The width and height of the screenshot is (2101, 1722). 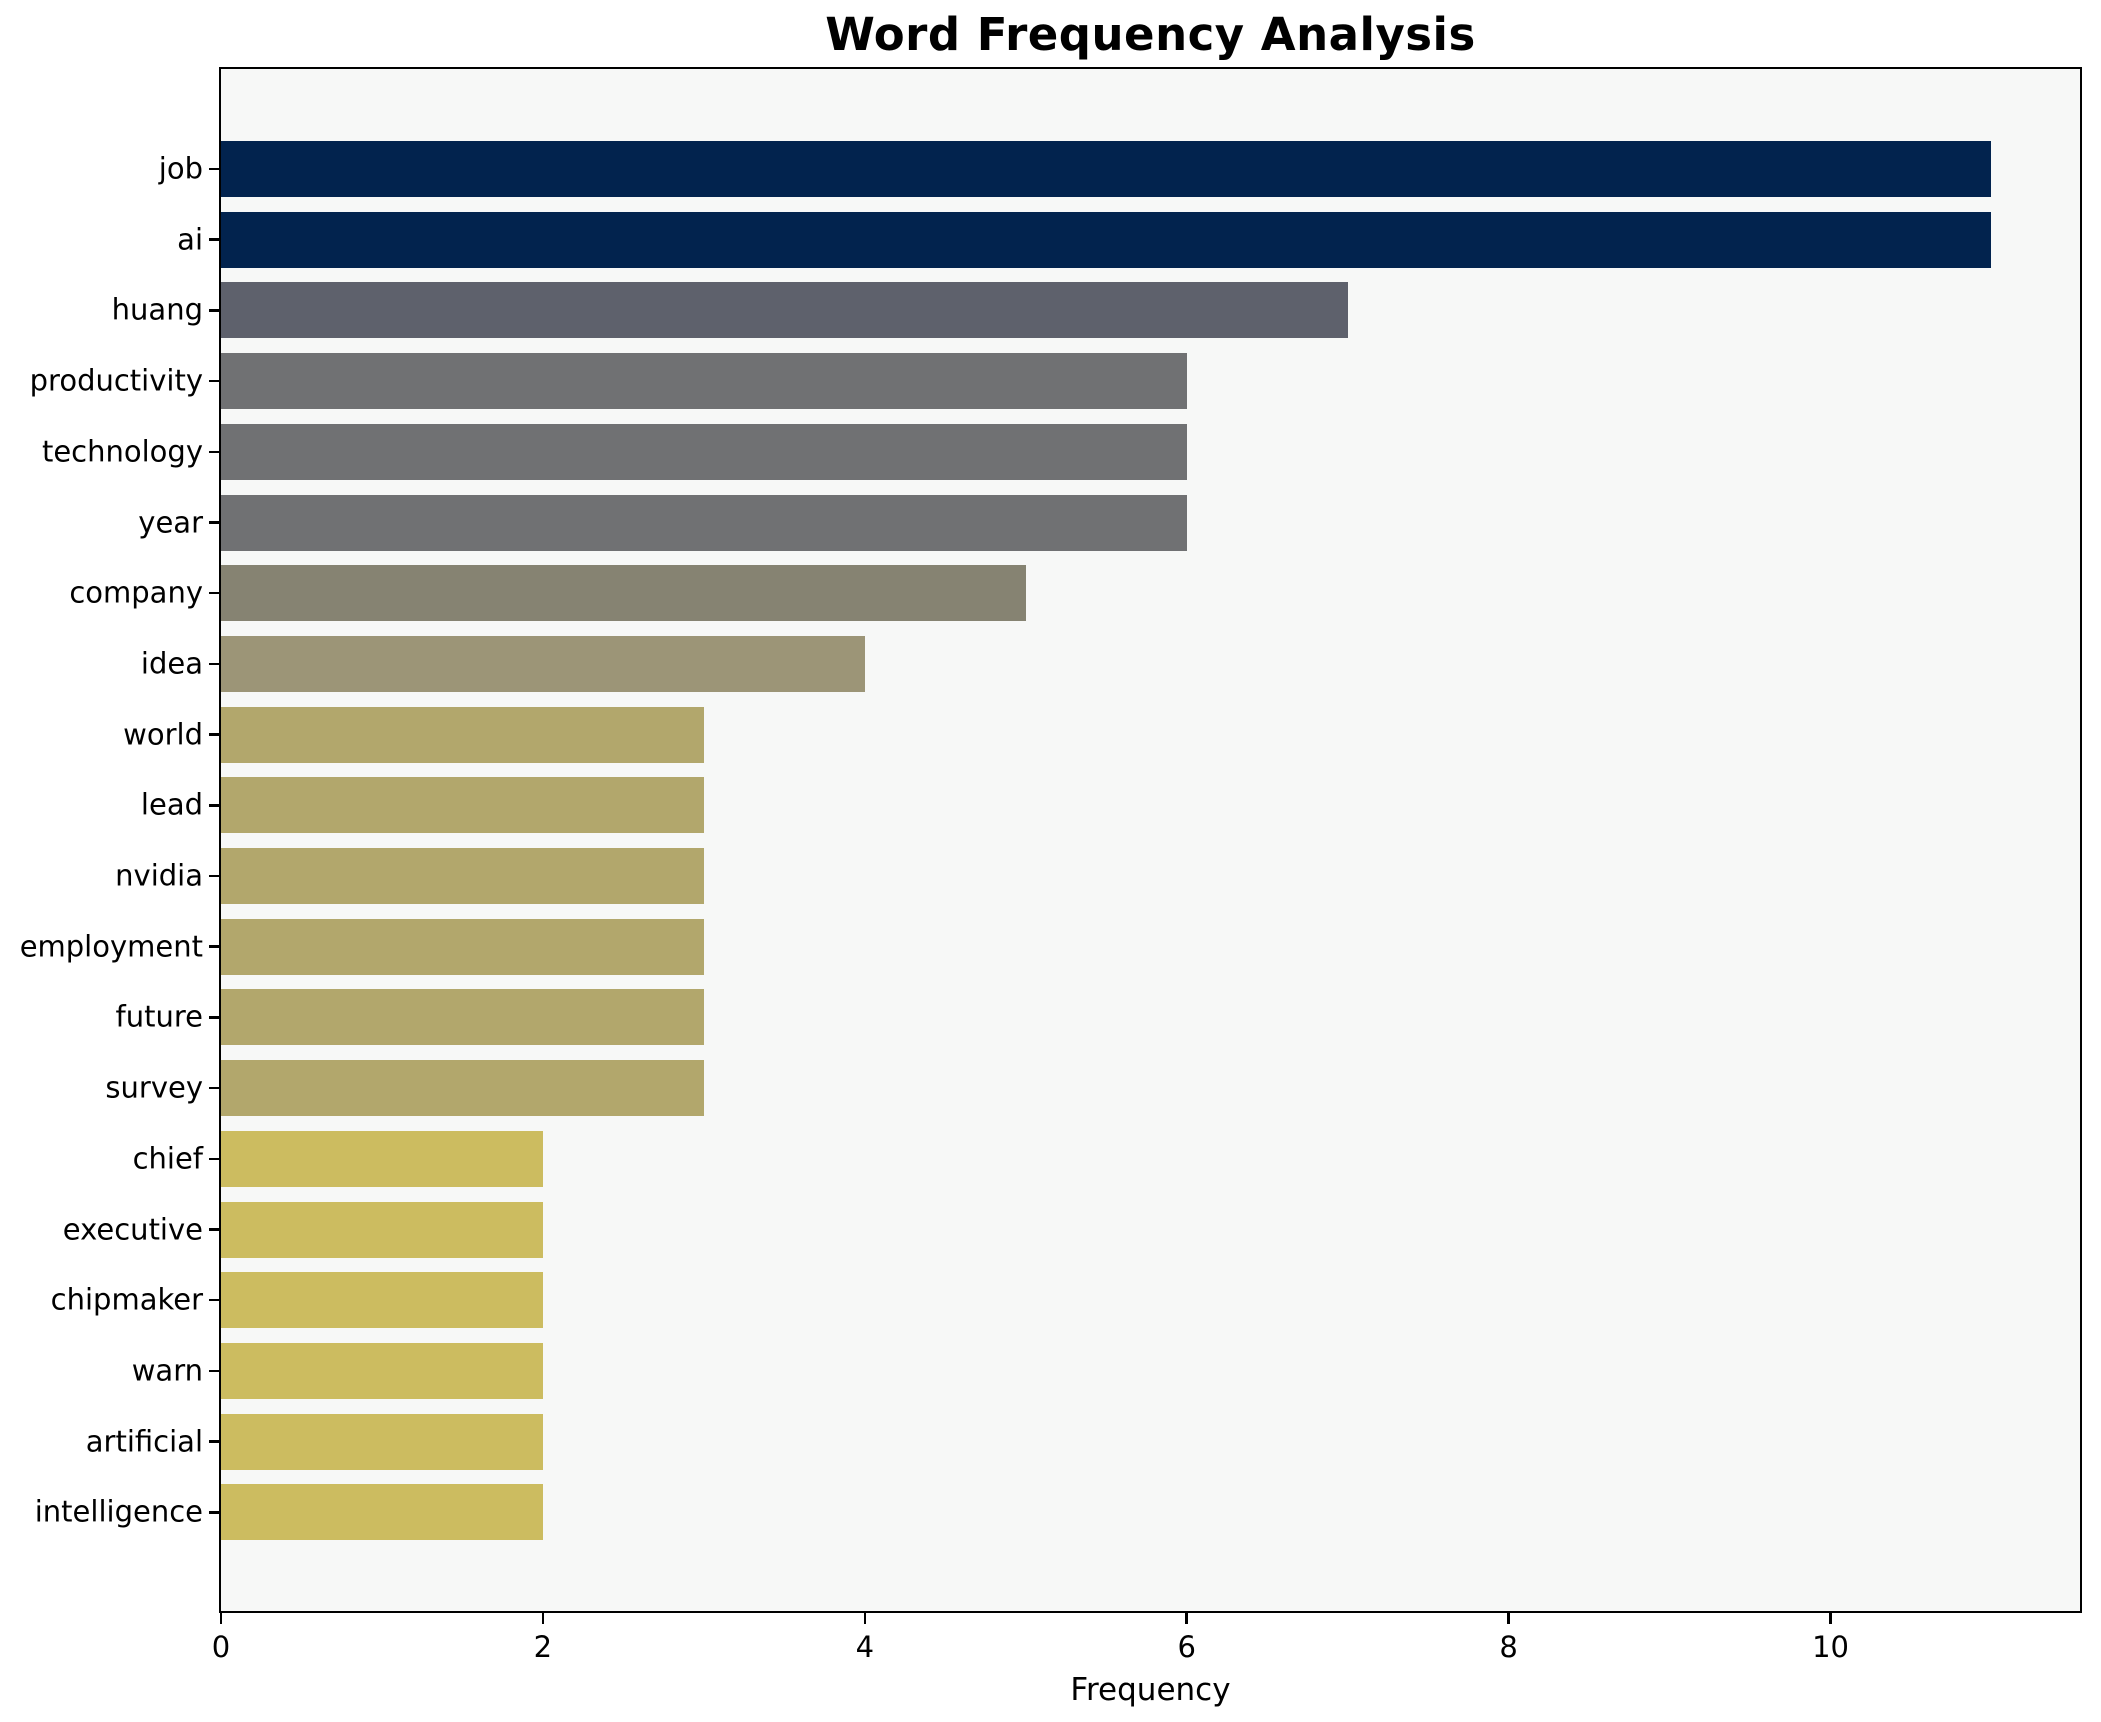 I want to click on y-label-survey: survey, so click(x=154, y=1087).